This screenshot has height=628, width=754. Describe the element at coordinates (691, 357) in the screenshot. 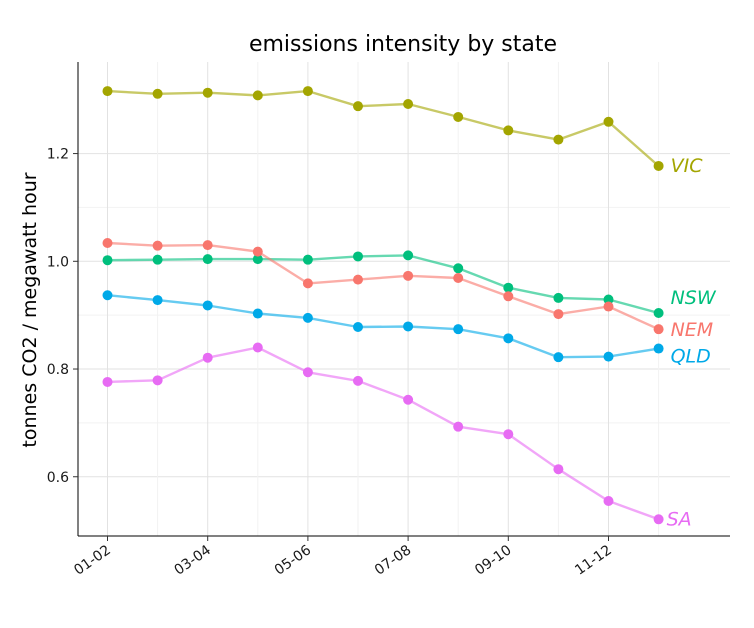

I see `series-label-qld: QLD` at that location.